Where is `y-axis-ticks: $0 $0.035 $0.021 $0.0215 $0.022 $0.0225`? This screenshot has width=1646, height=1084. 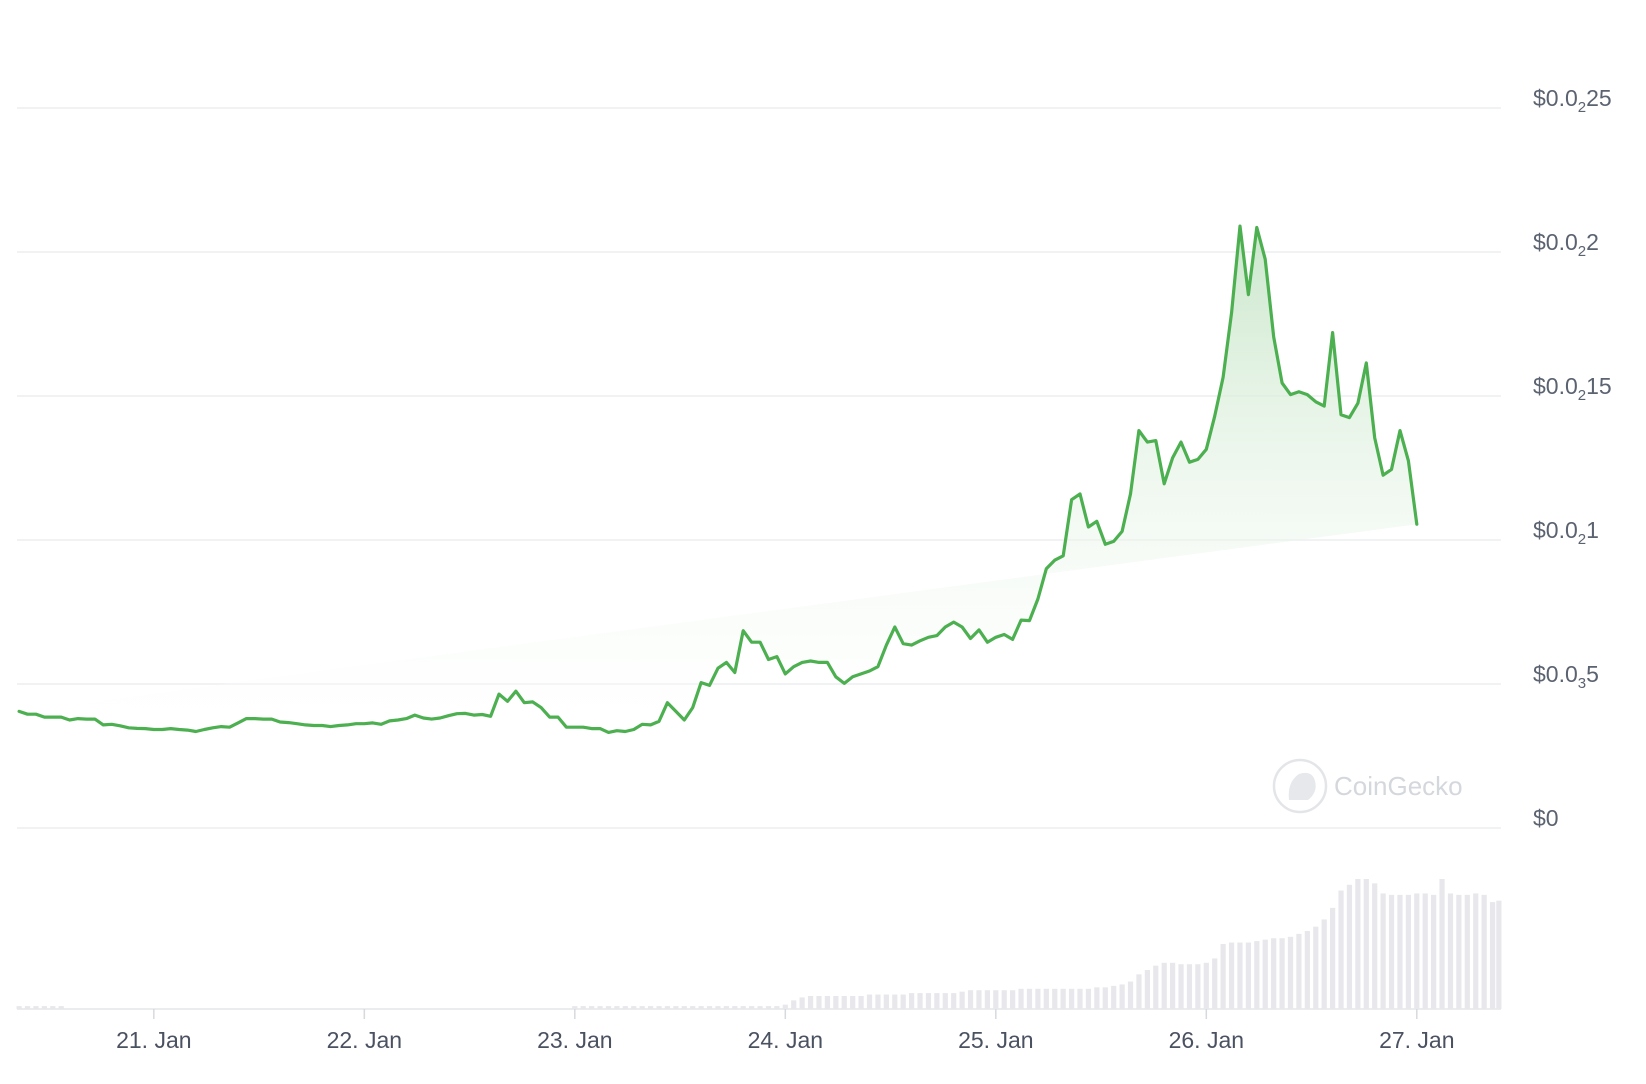 y-axis-ticks: $0 $0.035 $0.021 $0.0215 $0.022 $0.0225 is located at coordinates (1572, 458).